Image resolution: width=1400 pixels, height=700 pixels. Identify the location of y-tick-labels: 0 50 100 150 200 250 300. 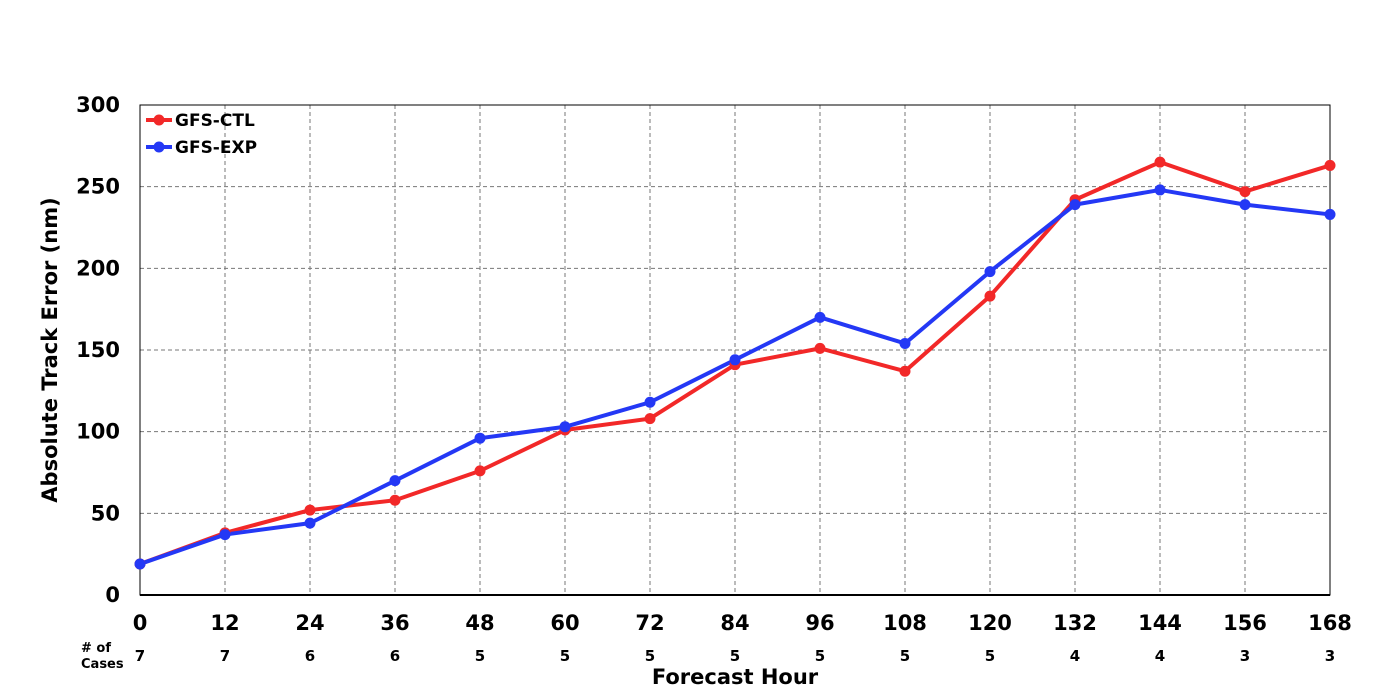
(98, 350).